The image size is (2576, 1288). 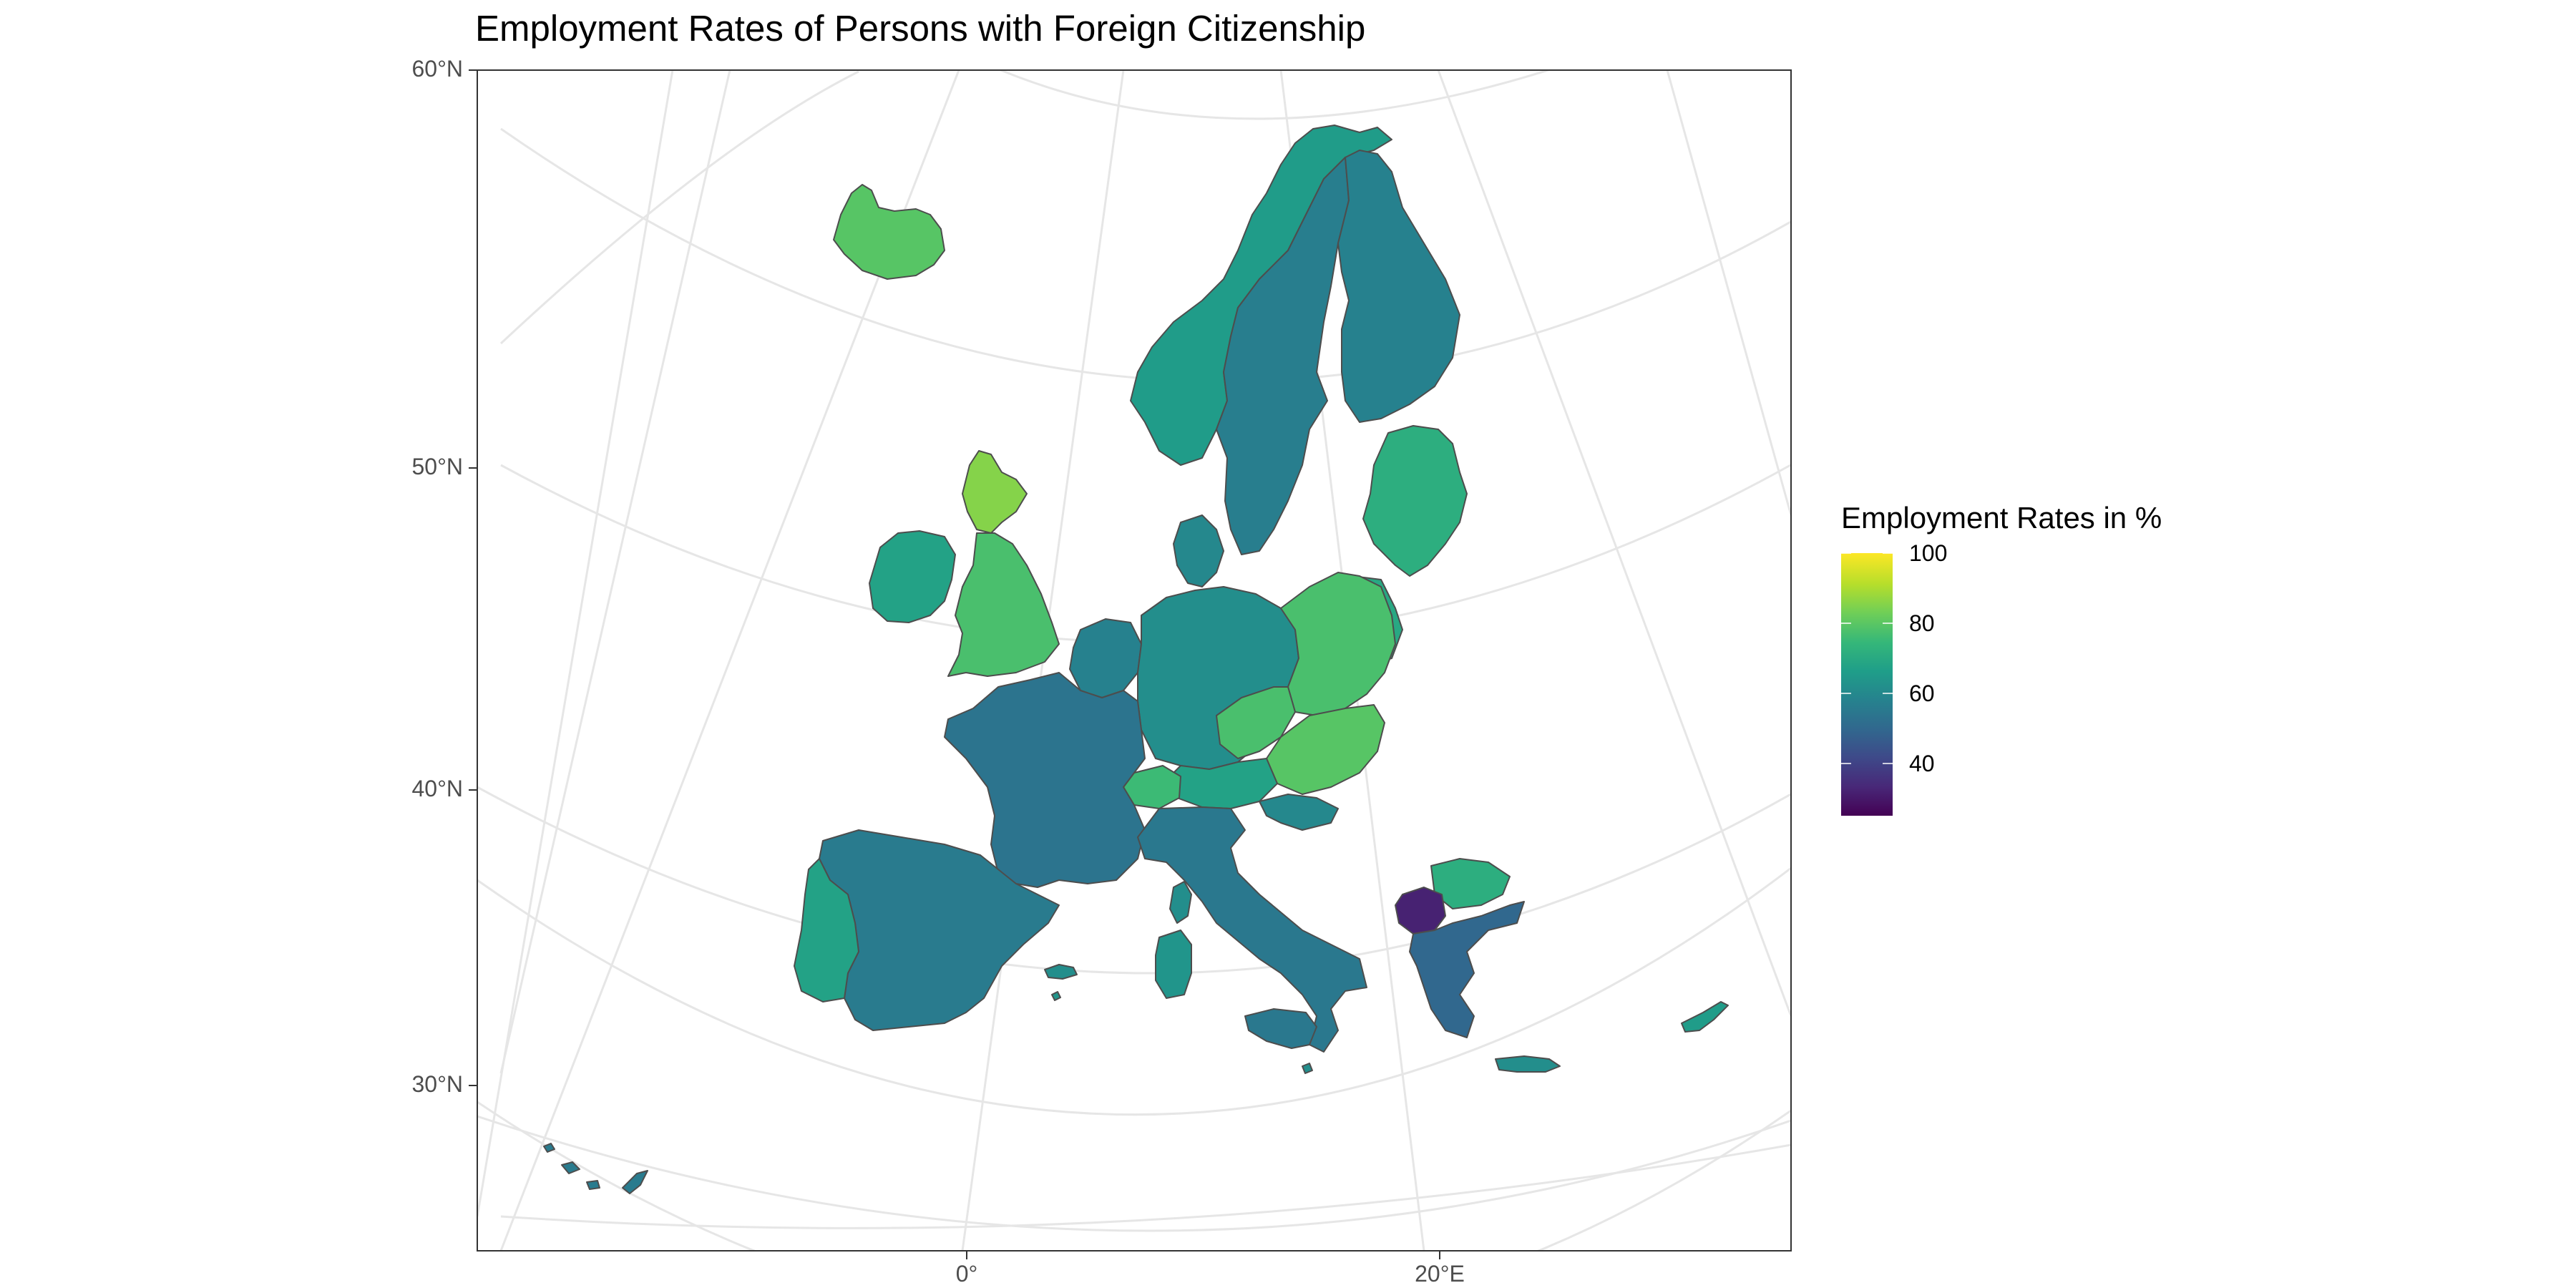 I want to click on region-poland, so click(x=1338, y=644).